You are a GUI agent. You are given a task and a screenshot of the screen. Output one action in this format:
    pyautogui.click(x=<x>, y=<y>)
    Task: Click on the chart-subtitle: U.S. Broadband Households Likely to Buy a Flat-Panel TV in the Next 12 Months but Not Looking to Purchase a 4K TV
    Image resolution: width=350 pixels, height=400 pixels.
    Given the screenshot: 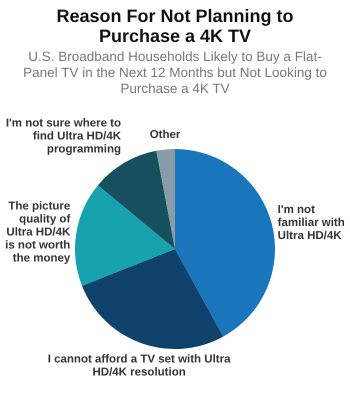 What is the action you would take?
    pyautogui.click(x=175, y=73)
    